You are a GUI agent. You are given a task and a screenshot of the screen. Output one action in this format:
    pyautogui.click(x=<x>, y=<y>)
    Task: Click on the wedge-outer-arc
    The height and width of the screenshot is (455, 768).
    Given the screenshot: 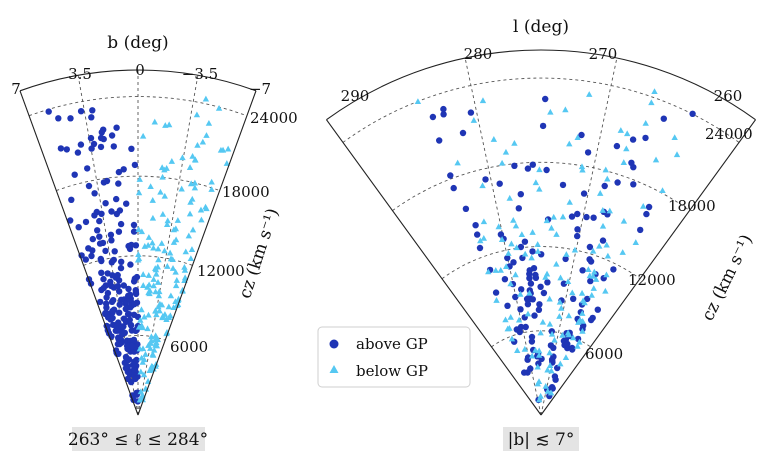 What is the action you would take?
    pyautogui.click(x=541, y=85)
    